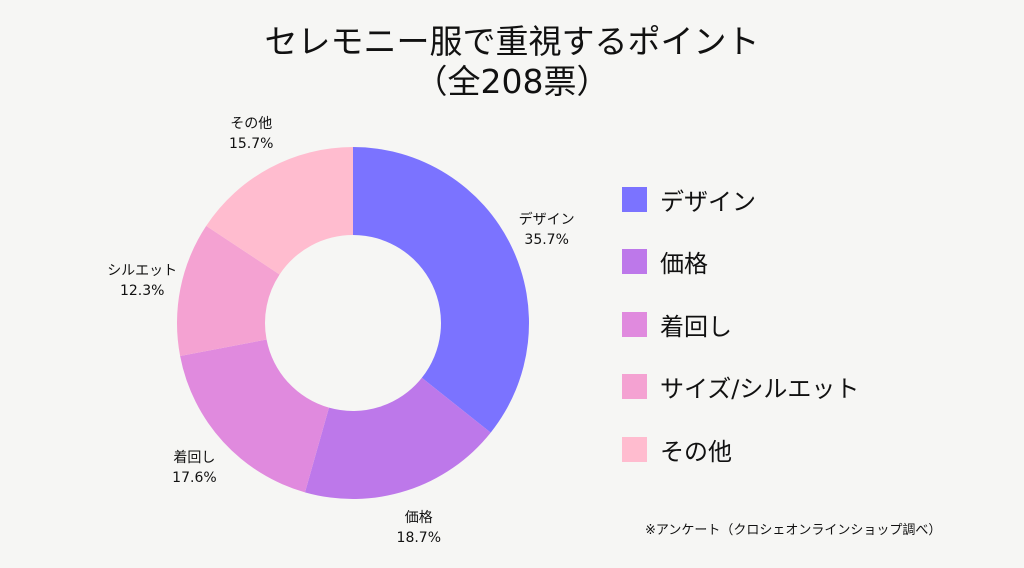 This screenshot has width=1024, height=568. I want to click on chart-title: セレモニー服で重視するポイント （全208票）, so click(512, 62).